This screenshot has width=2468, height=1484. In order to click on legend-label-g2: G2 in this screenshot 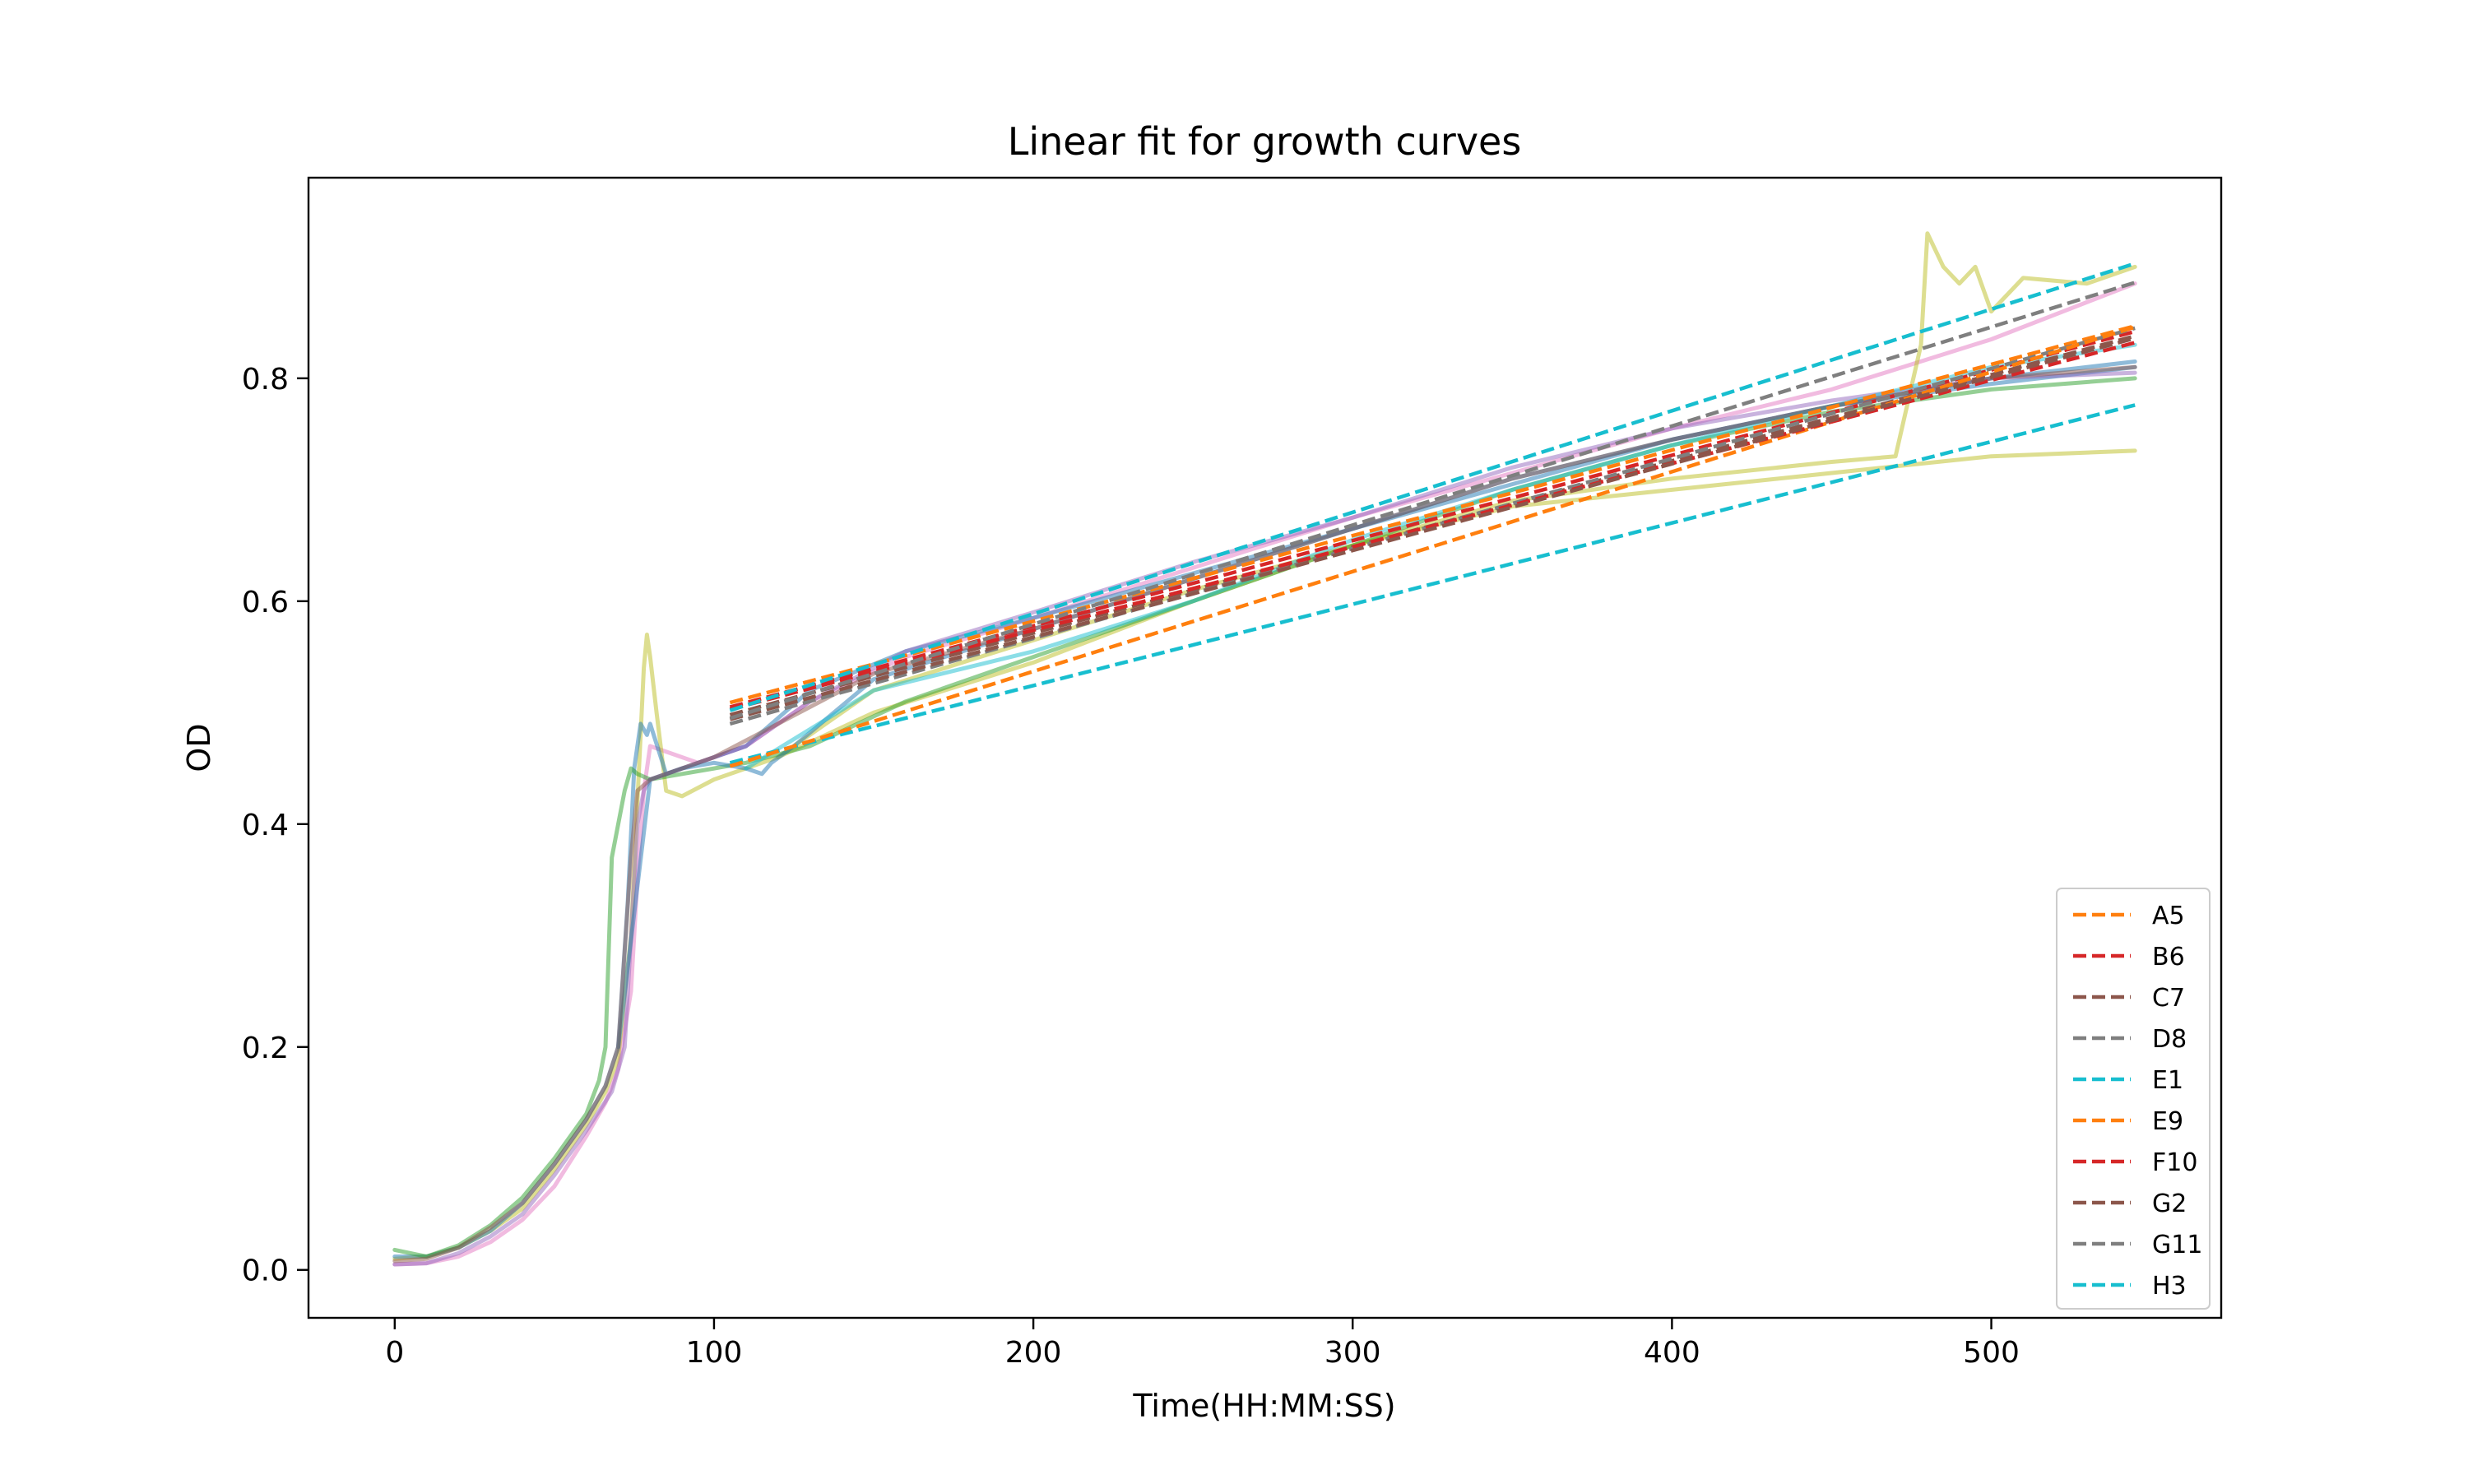, I will do `click(2169, 1204)`.